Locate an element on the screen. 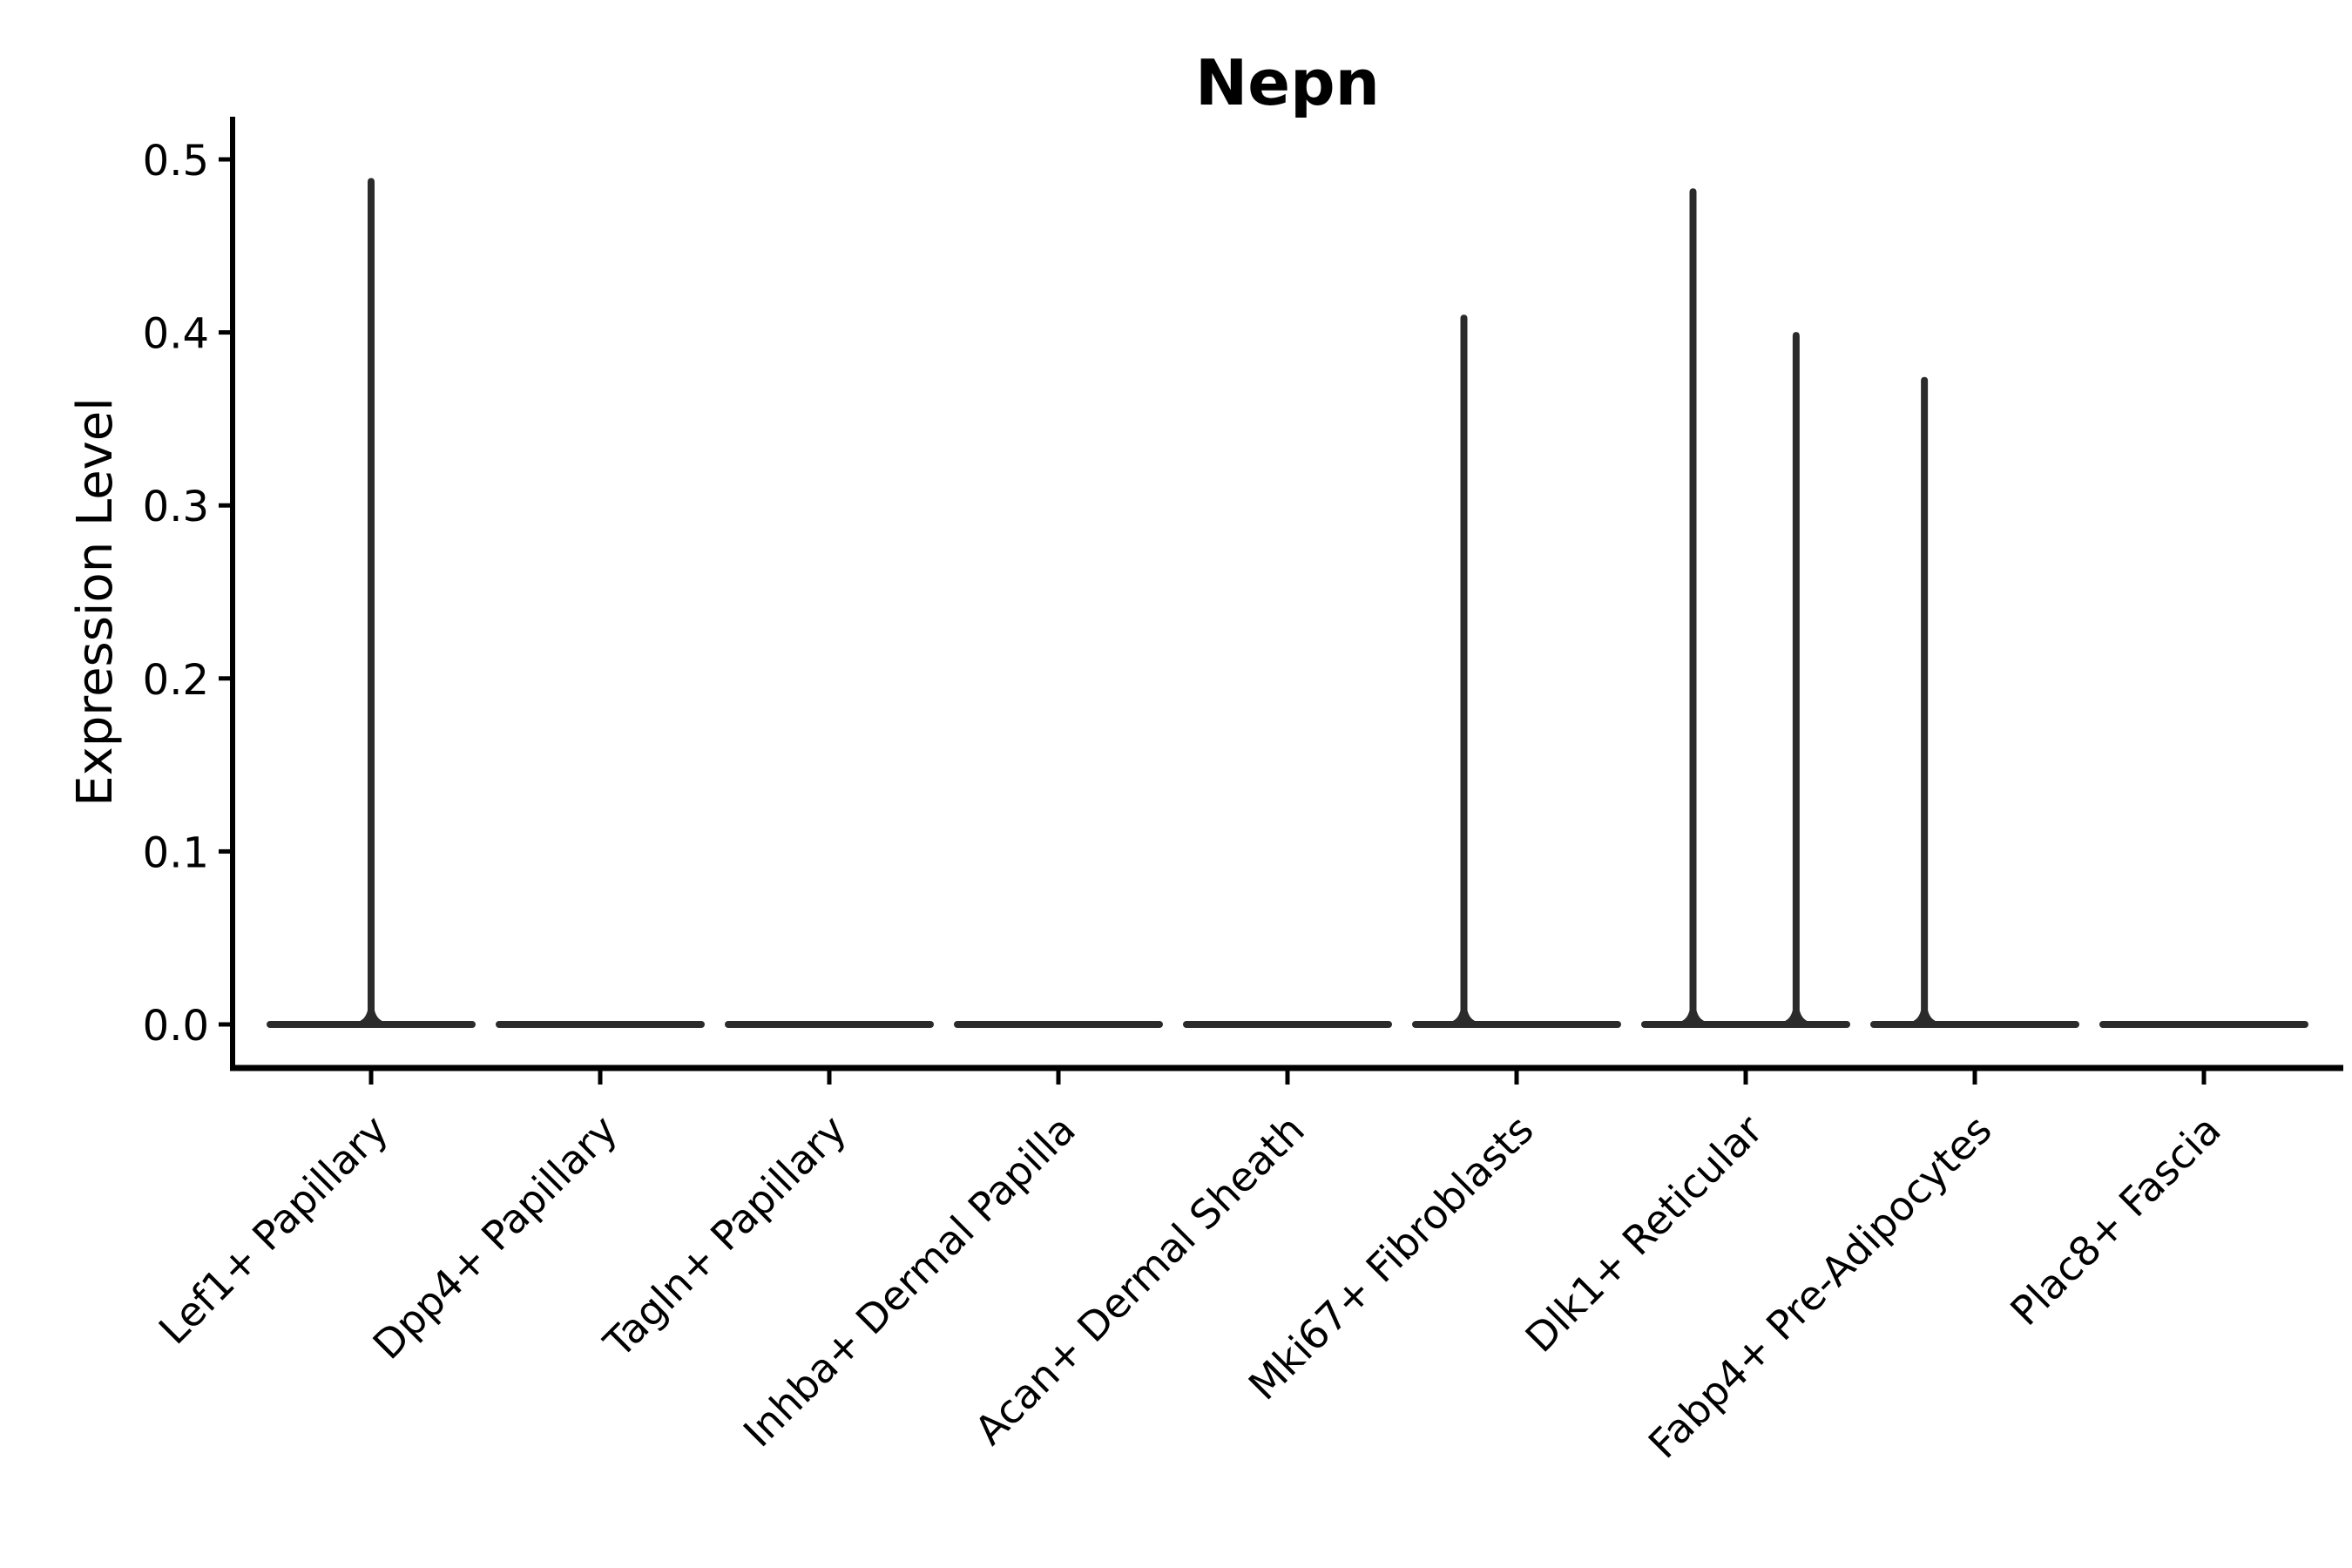 This screenshot has height=1568, width=2352. chart-title: Nepn is located at coordinates (1287, 82).